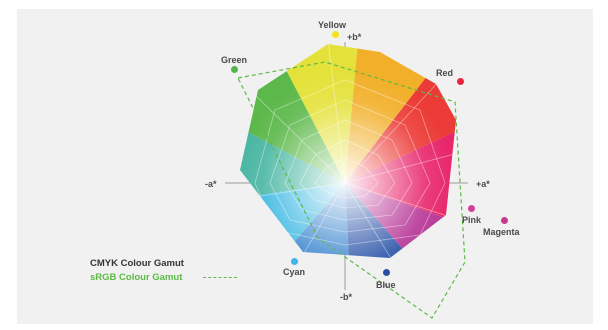 The image size is (608, 330). Describe the element at coordinates (504, 220) in the screenshot. I see `magenta-dot-icon` at that location.